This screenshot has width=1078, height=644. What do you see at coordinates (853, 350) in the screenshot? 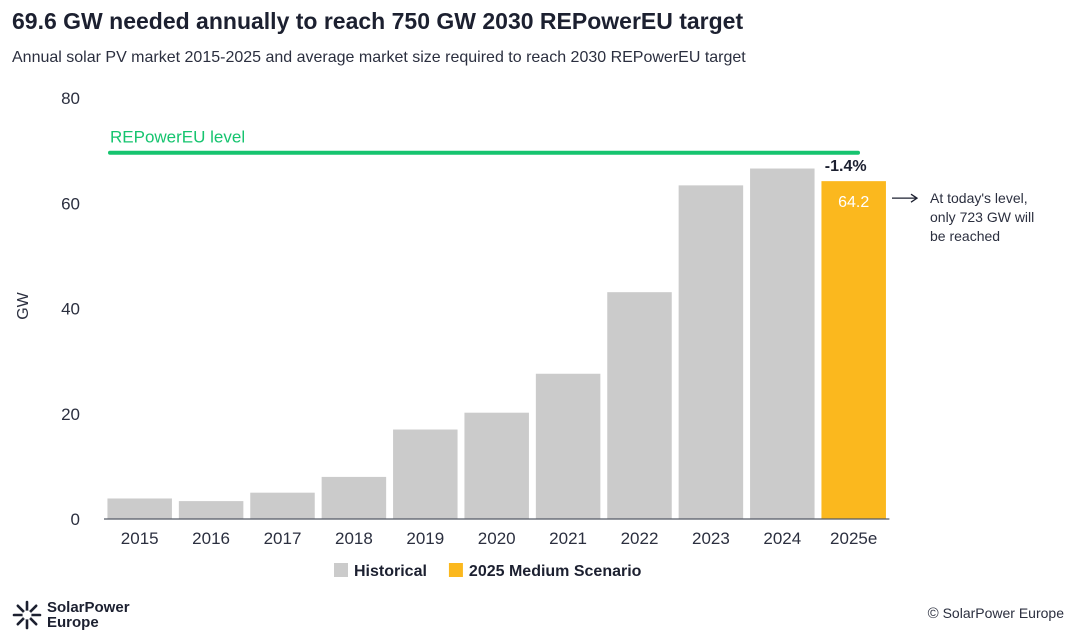
I see `bar-2025-scenario` at bounding box center [853, 350].